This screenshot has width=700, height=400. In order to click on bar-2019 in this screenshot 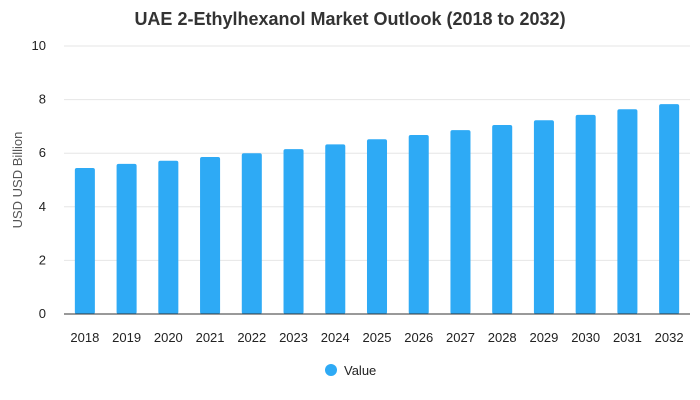, I will do `click(126, 238)`.